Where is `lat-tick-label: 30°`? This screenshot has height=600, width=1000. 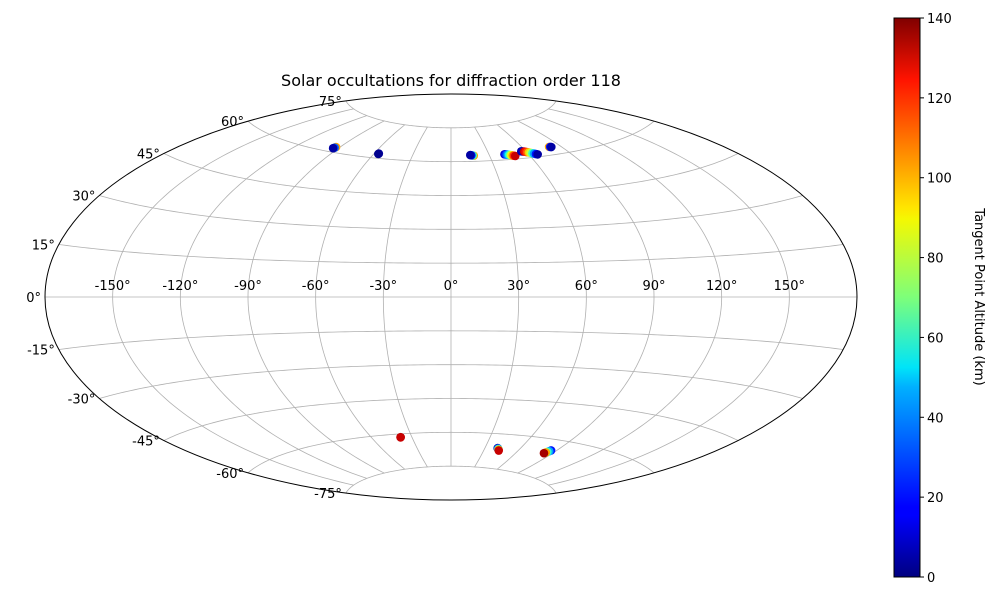
lat-tick-label: 30° is located at coordinates (83, 197).